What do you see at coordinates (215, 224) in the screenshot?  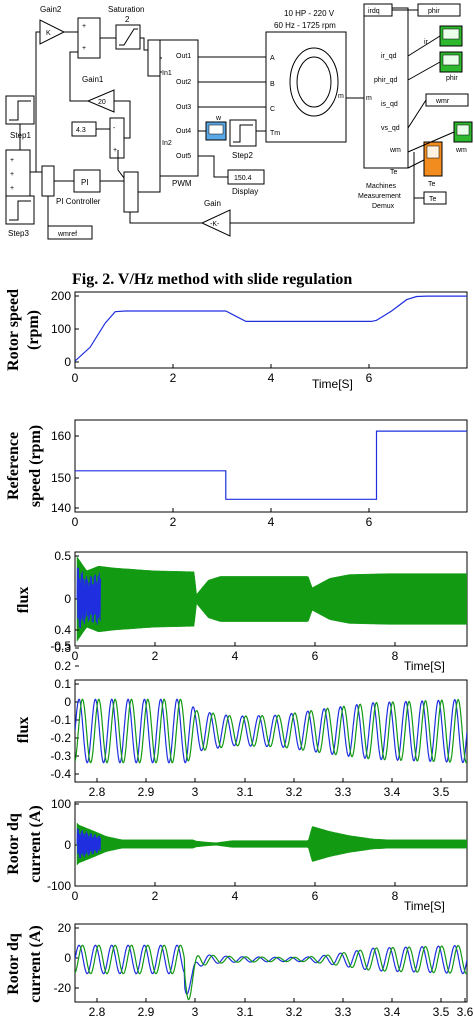 I see `gain-symbol: -K-` at bounding box center [215, 224].